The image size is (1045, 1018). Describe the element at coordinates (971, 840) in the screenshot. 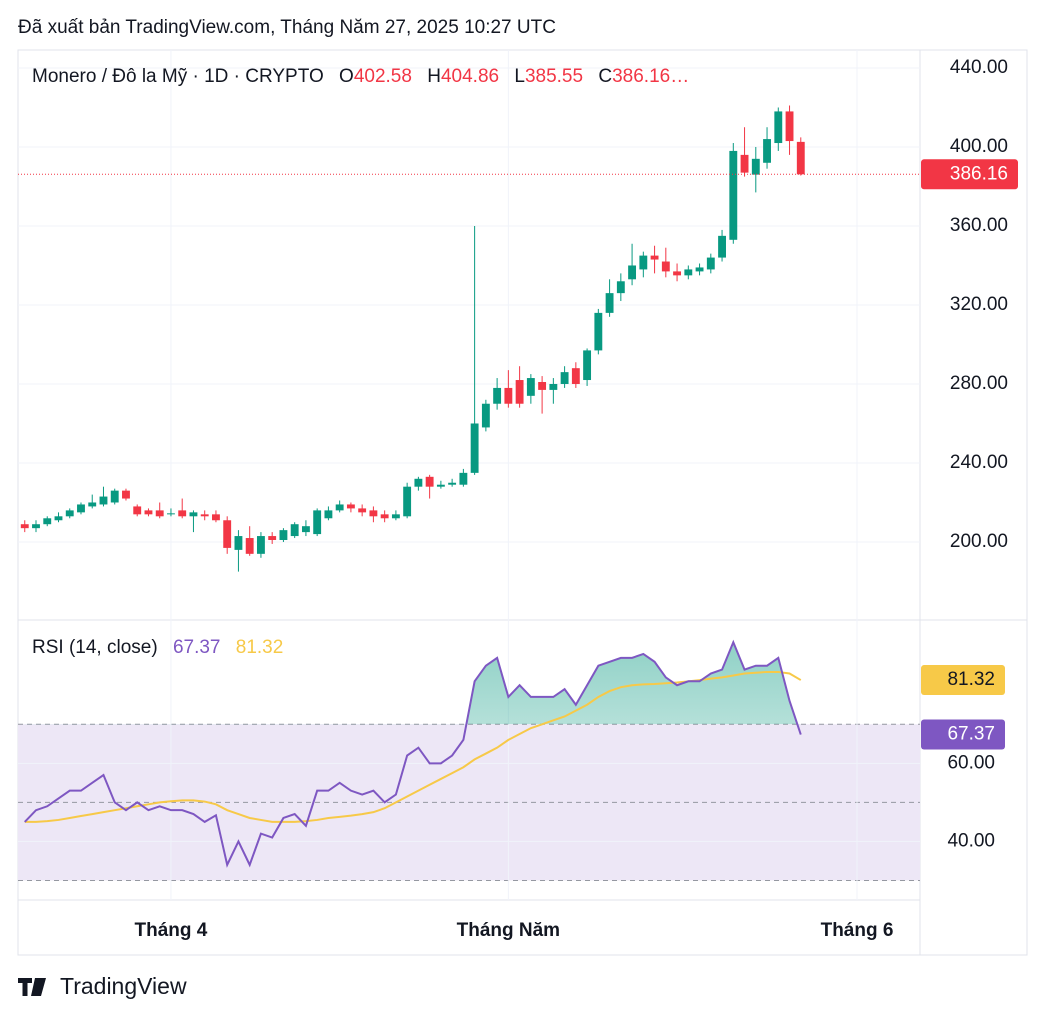

I see `y-tick-label: 40.00` at that location.